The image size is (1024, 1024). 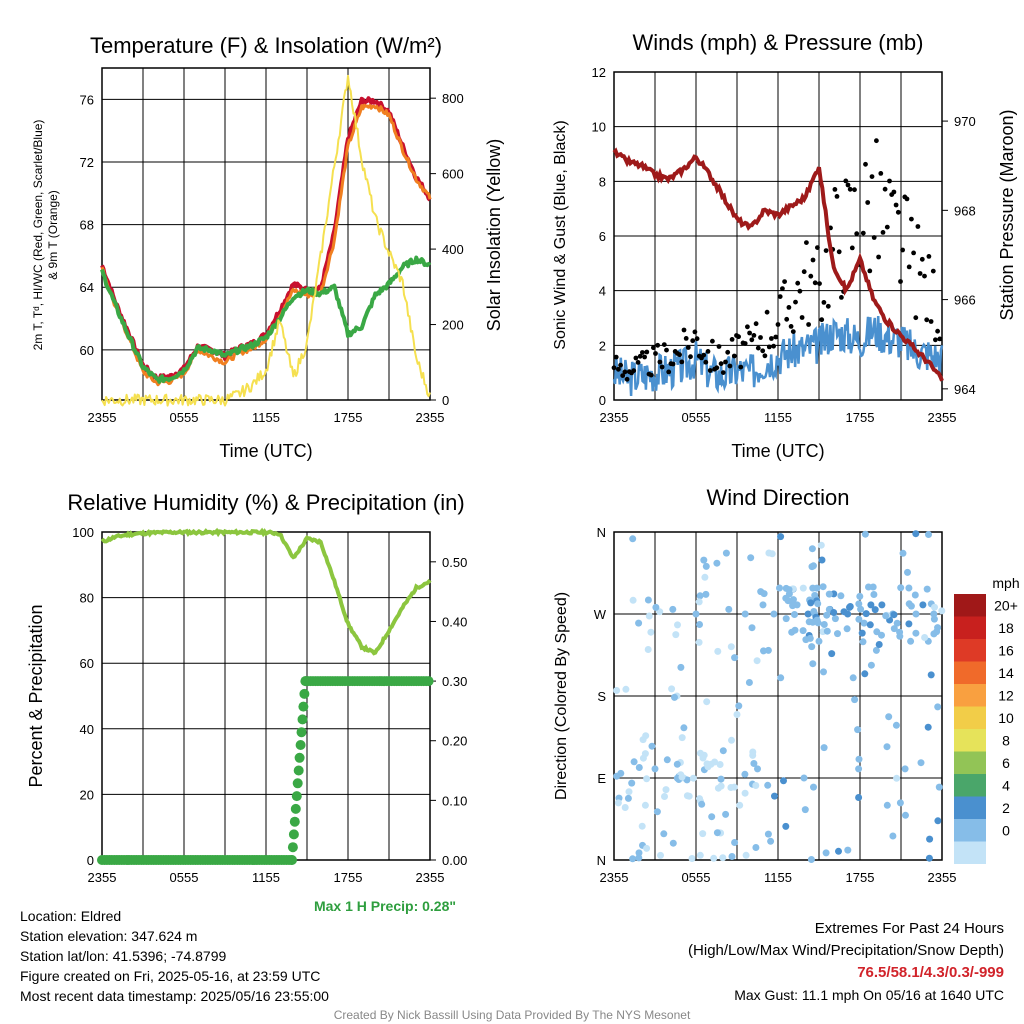 What do you see at coordinates (36, 695) in the screenshot?
I see `rh-ylabel: Percent & Precipitation` at bounding box center [36, 695].